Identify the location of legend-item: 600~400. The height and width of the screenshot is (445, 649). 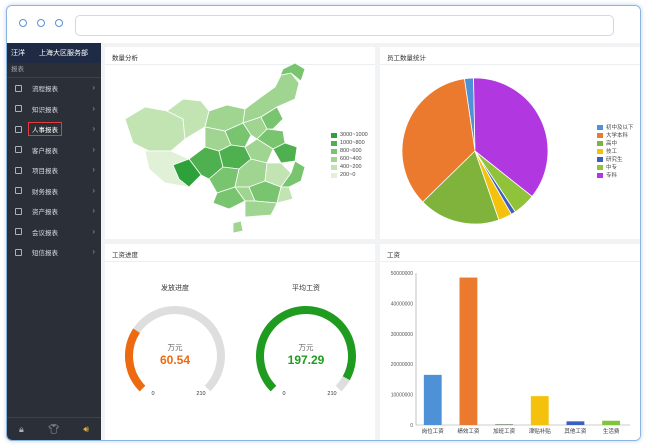
(349, 159).